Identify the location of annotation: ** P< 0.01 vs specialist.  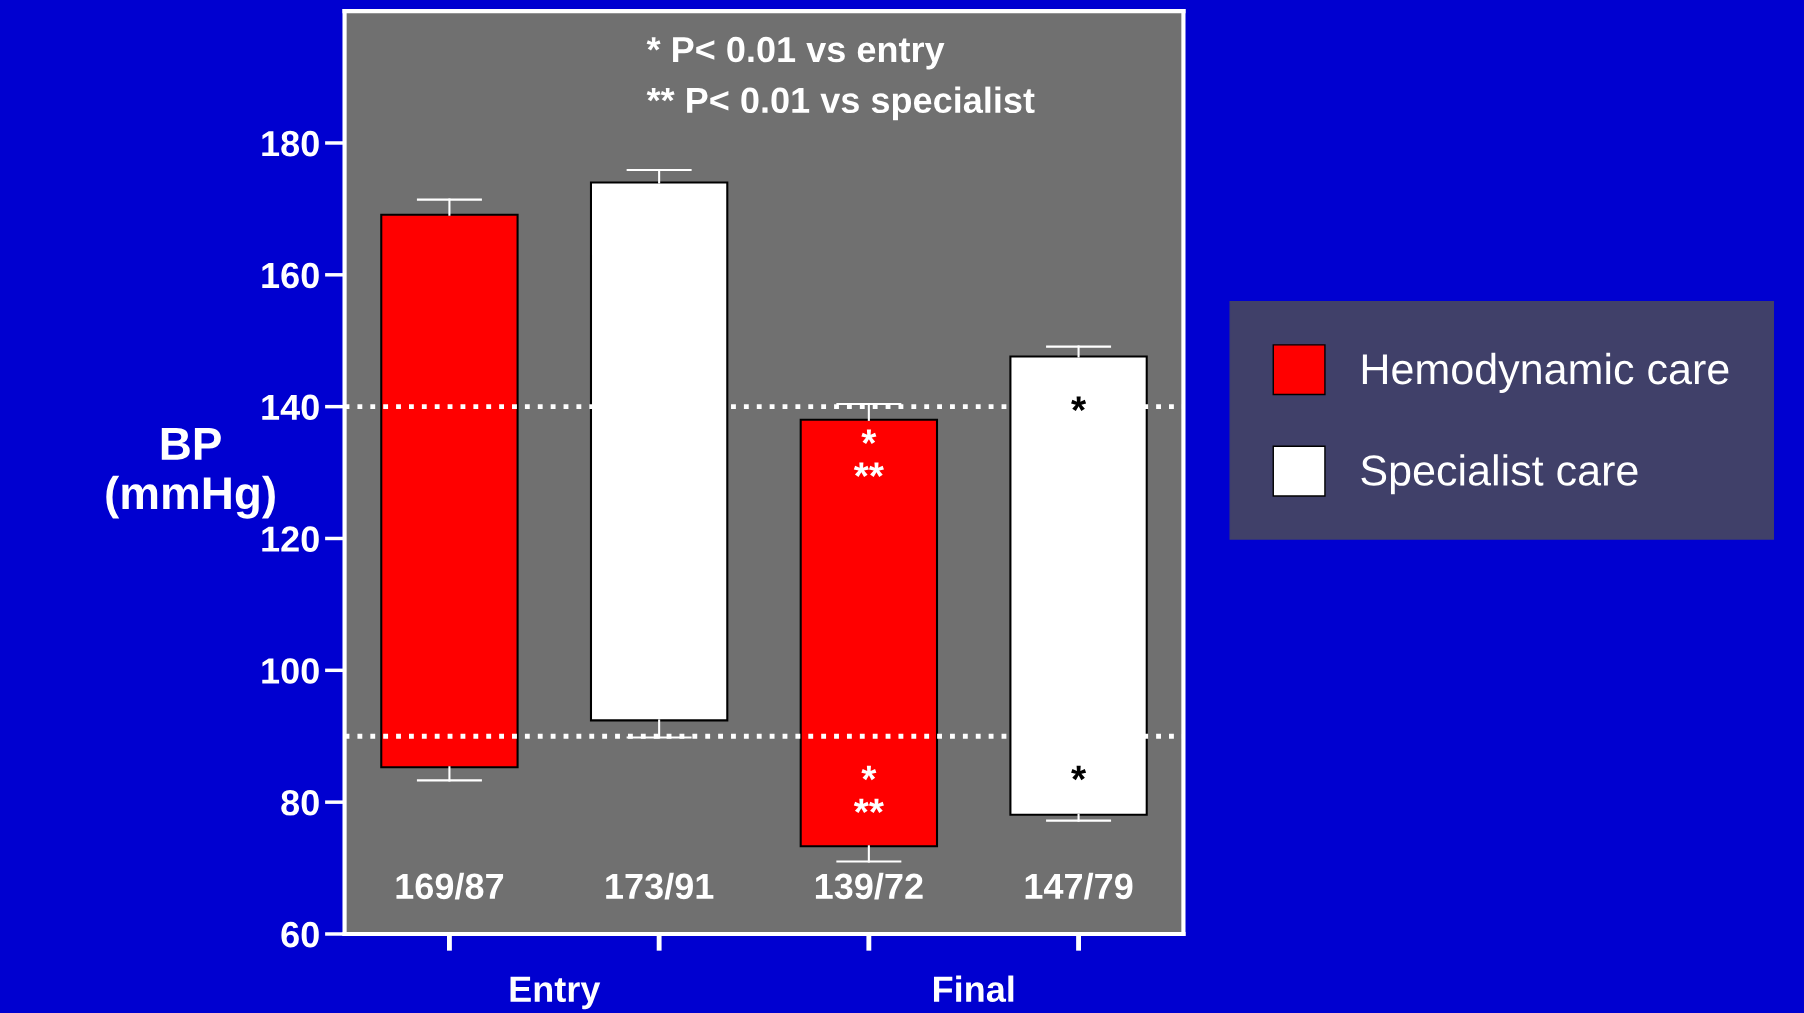
(840, 103).